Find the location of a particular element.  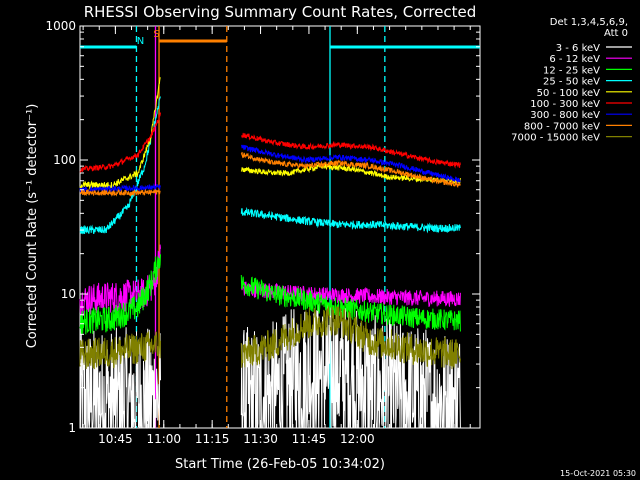

y-tick-label: 10 is located at coordinates (68, 294).